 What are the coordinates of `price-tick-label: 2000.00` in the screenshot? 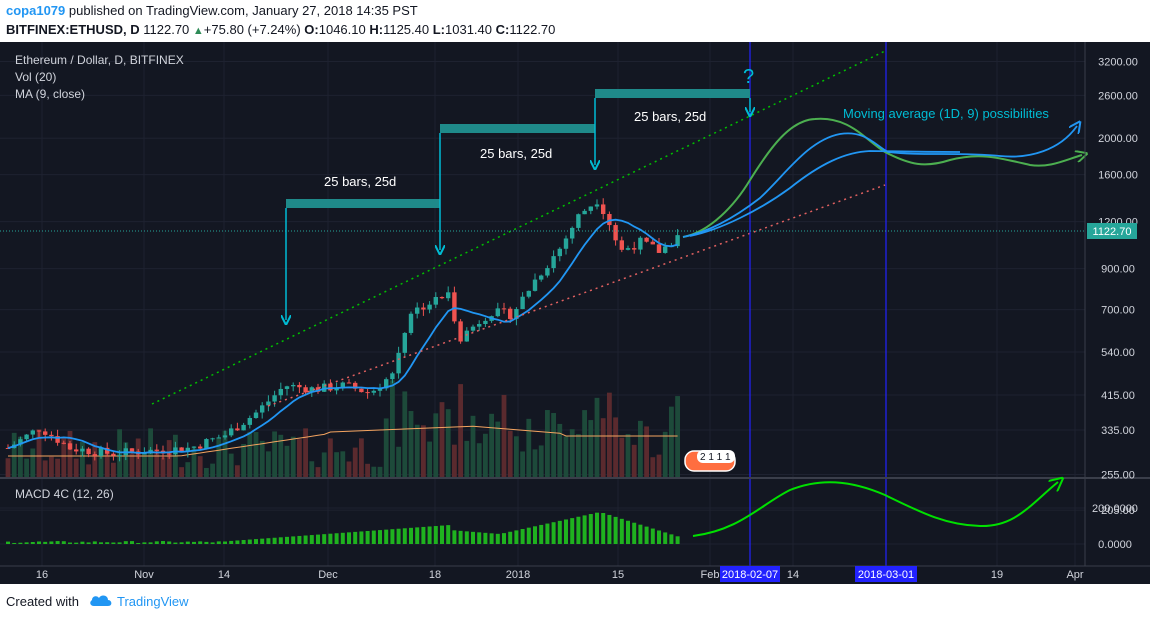 It's located at (1118, 139).